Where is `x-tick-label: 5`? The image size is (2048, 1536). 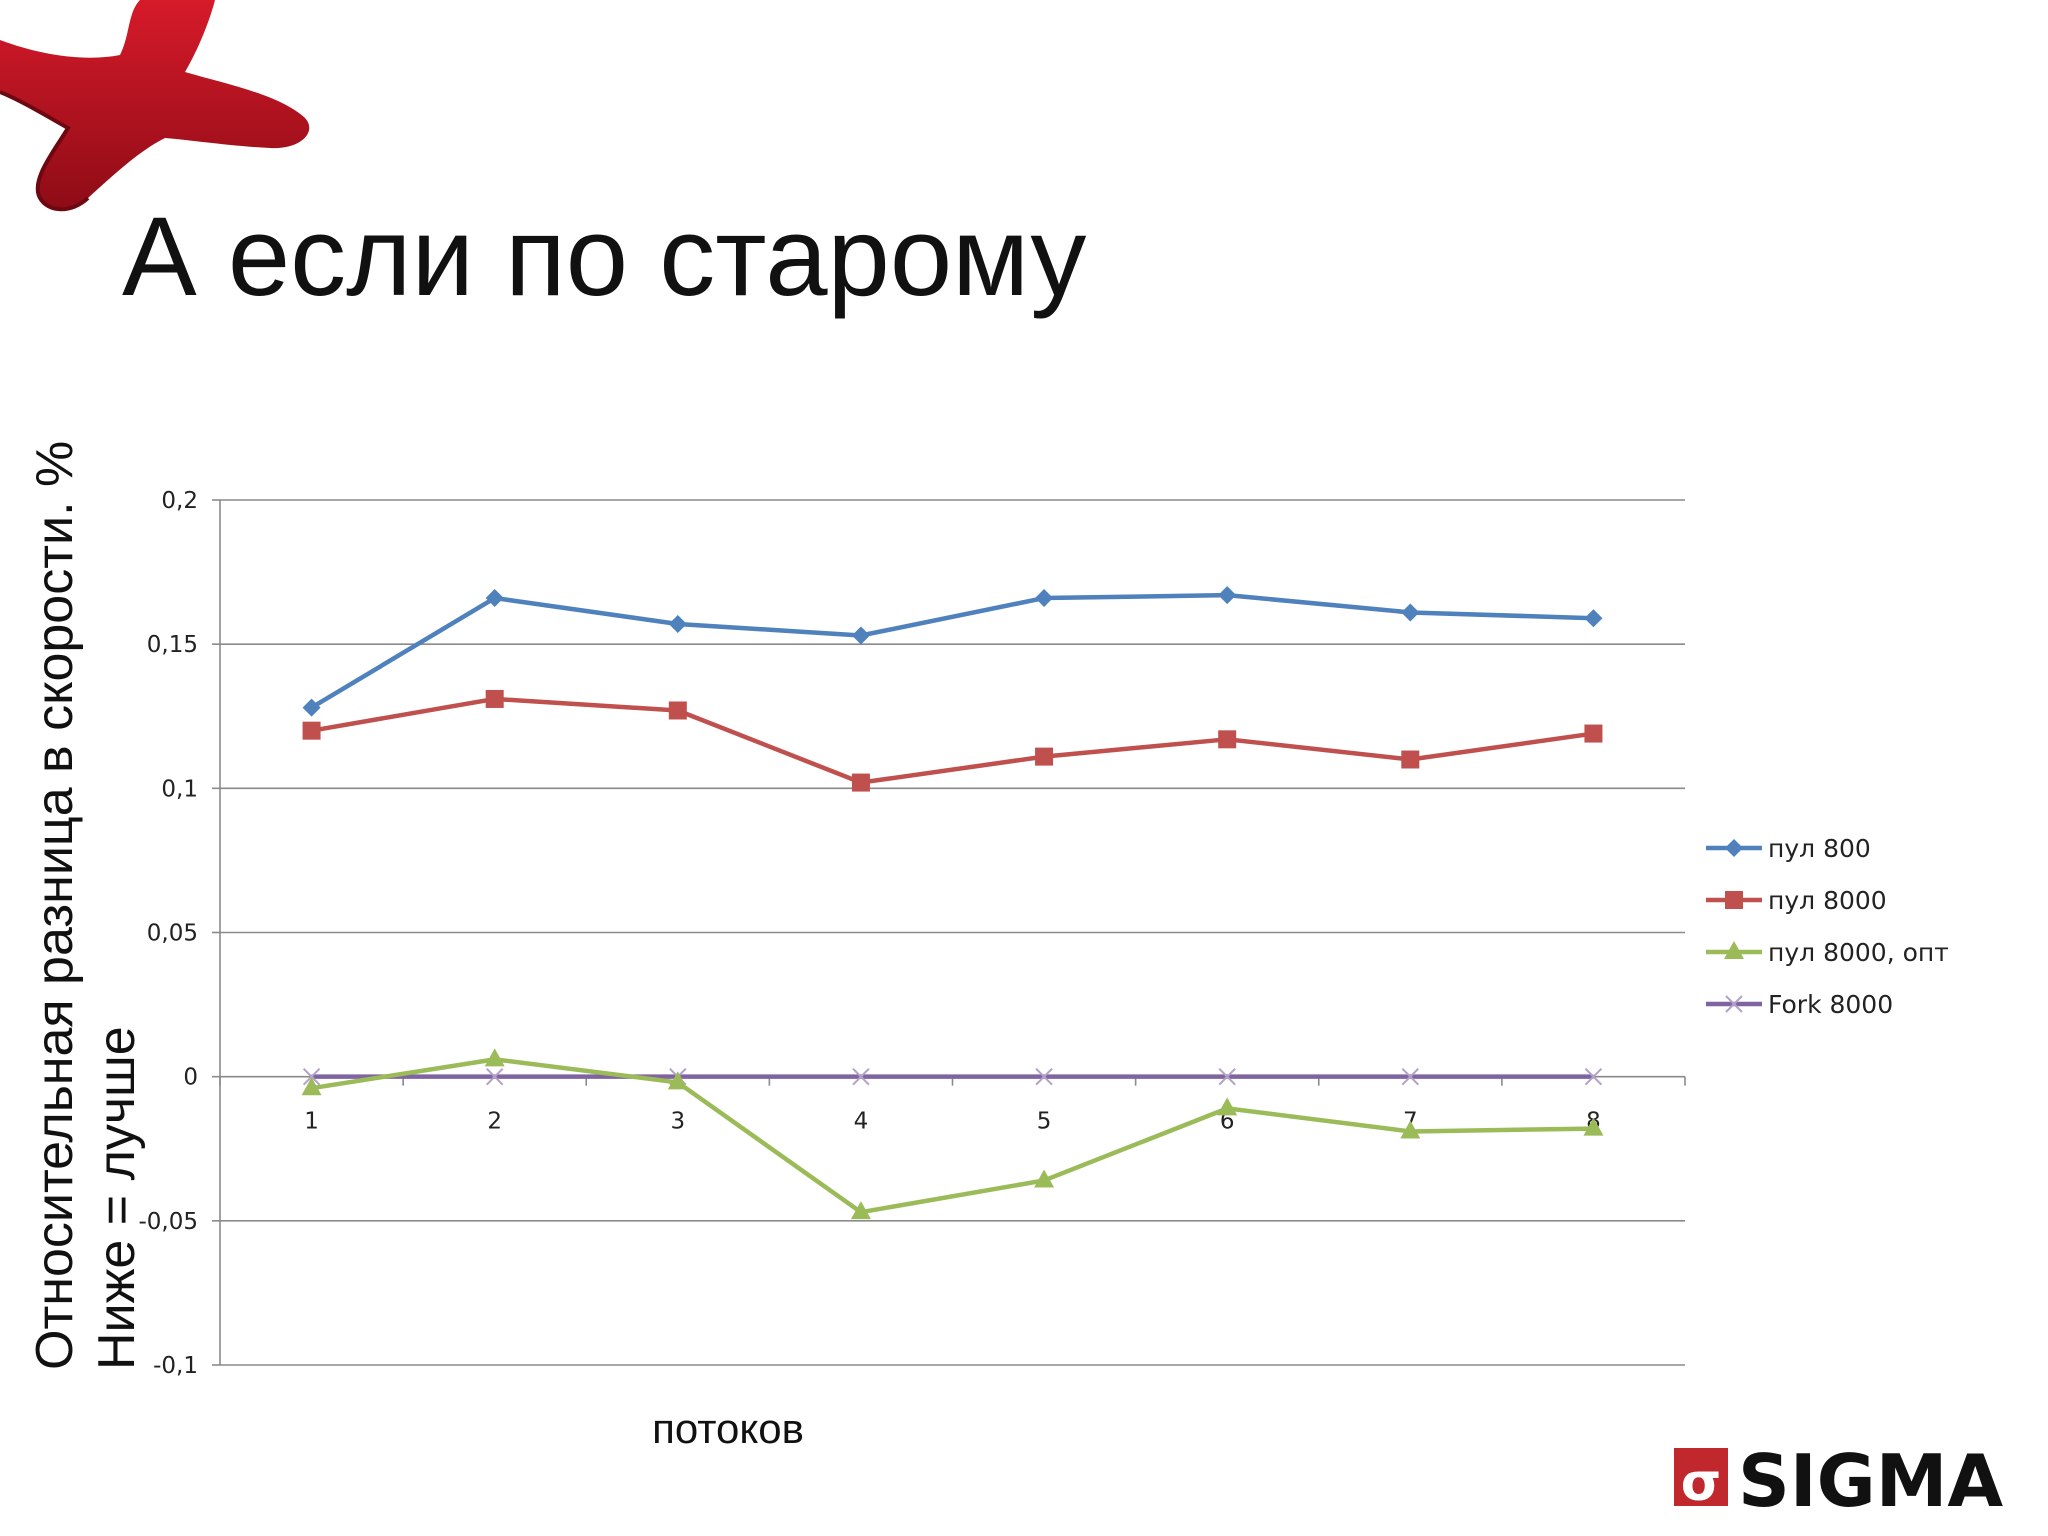
x-tick-label: 5 is located at coordinates (1044, 1122).